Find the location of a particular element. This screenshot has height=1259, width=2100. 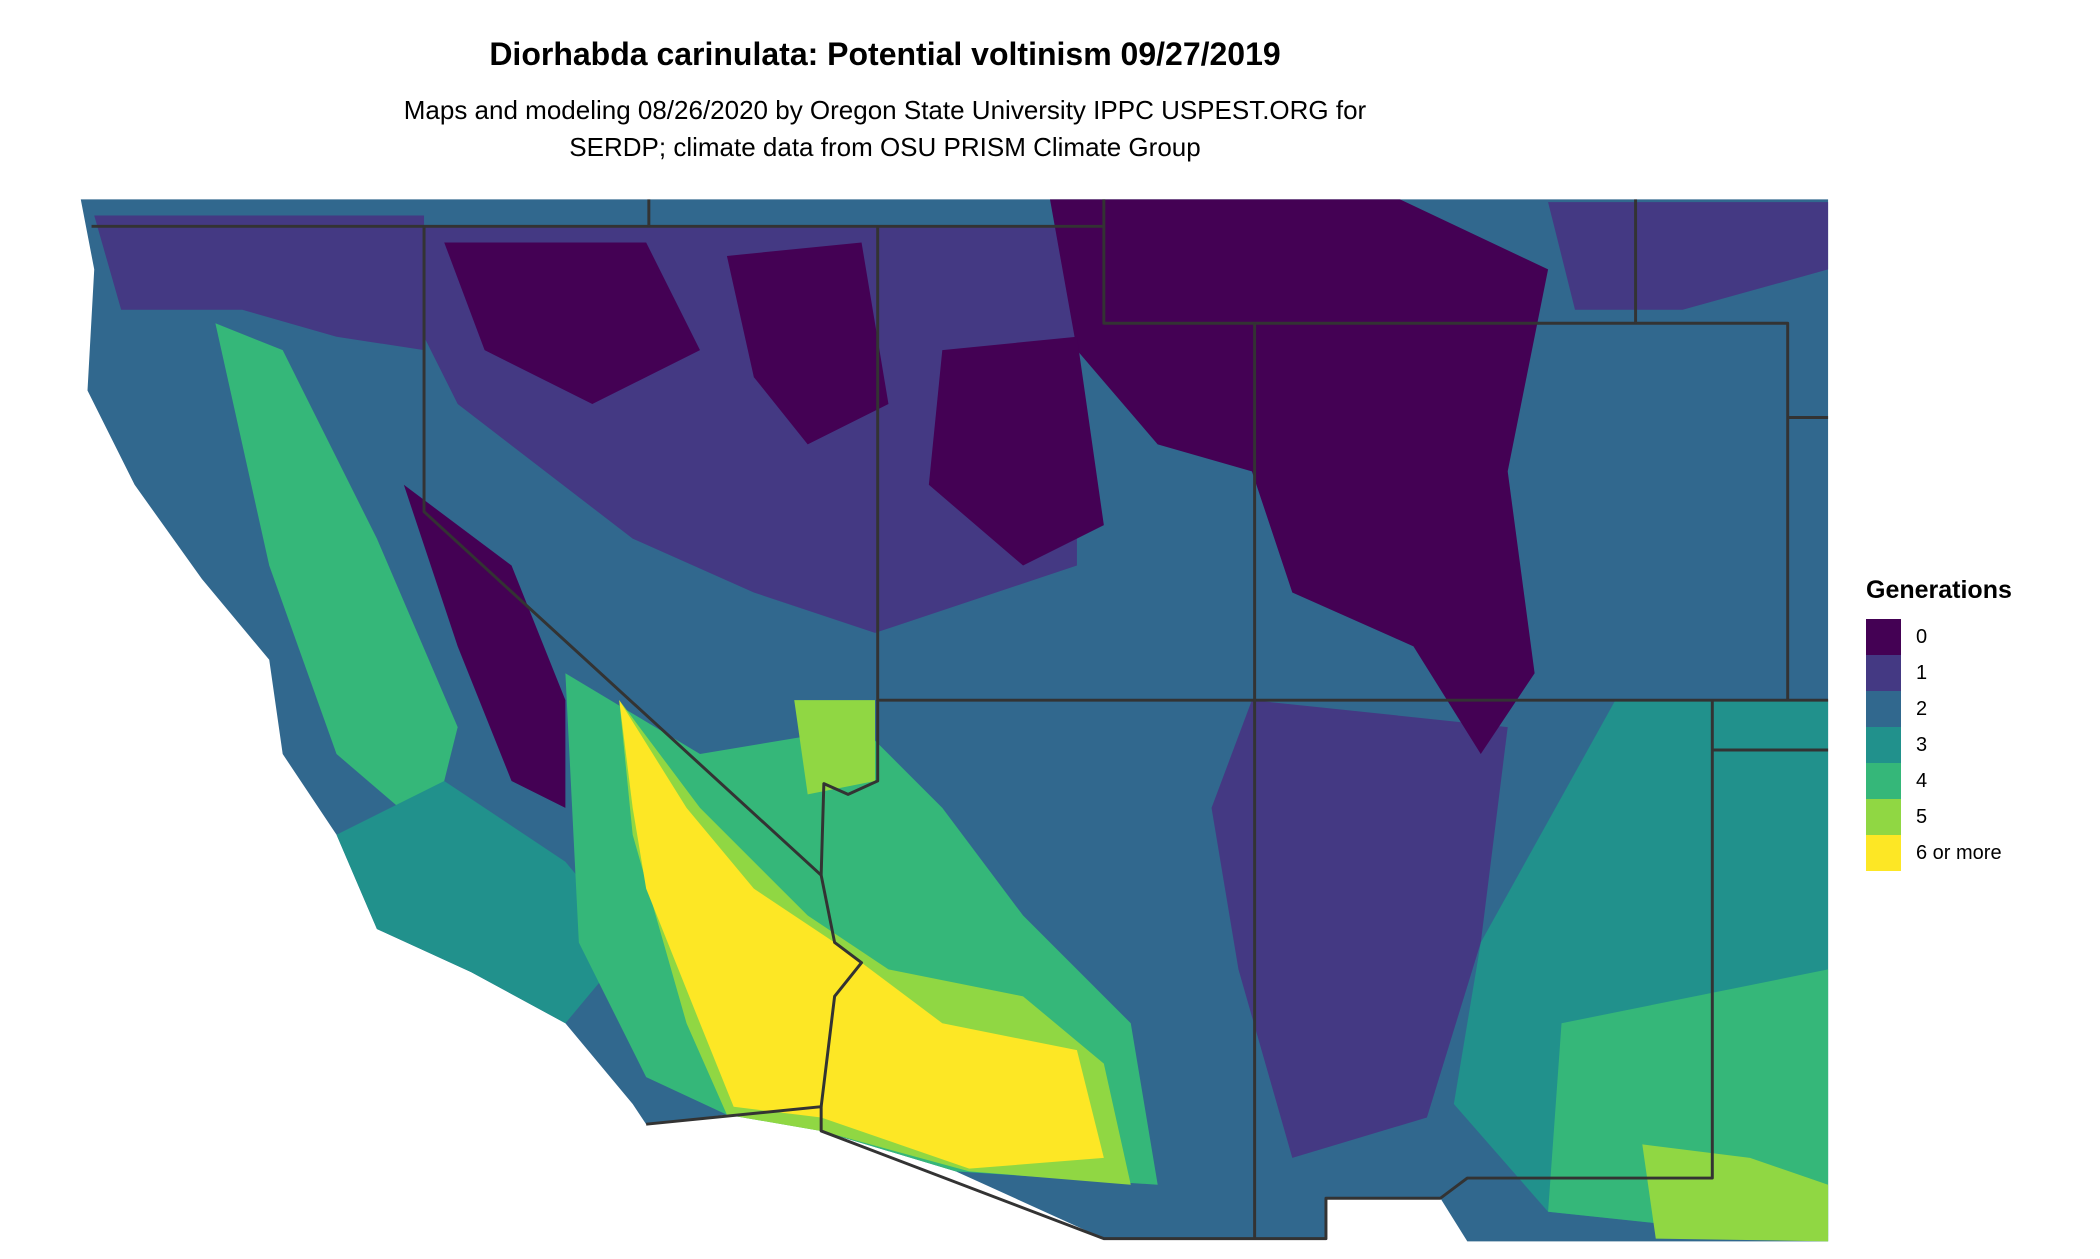

legend-label: 1 is located at coordinates (1922, 672).